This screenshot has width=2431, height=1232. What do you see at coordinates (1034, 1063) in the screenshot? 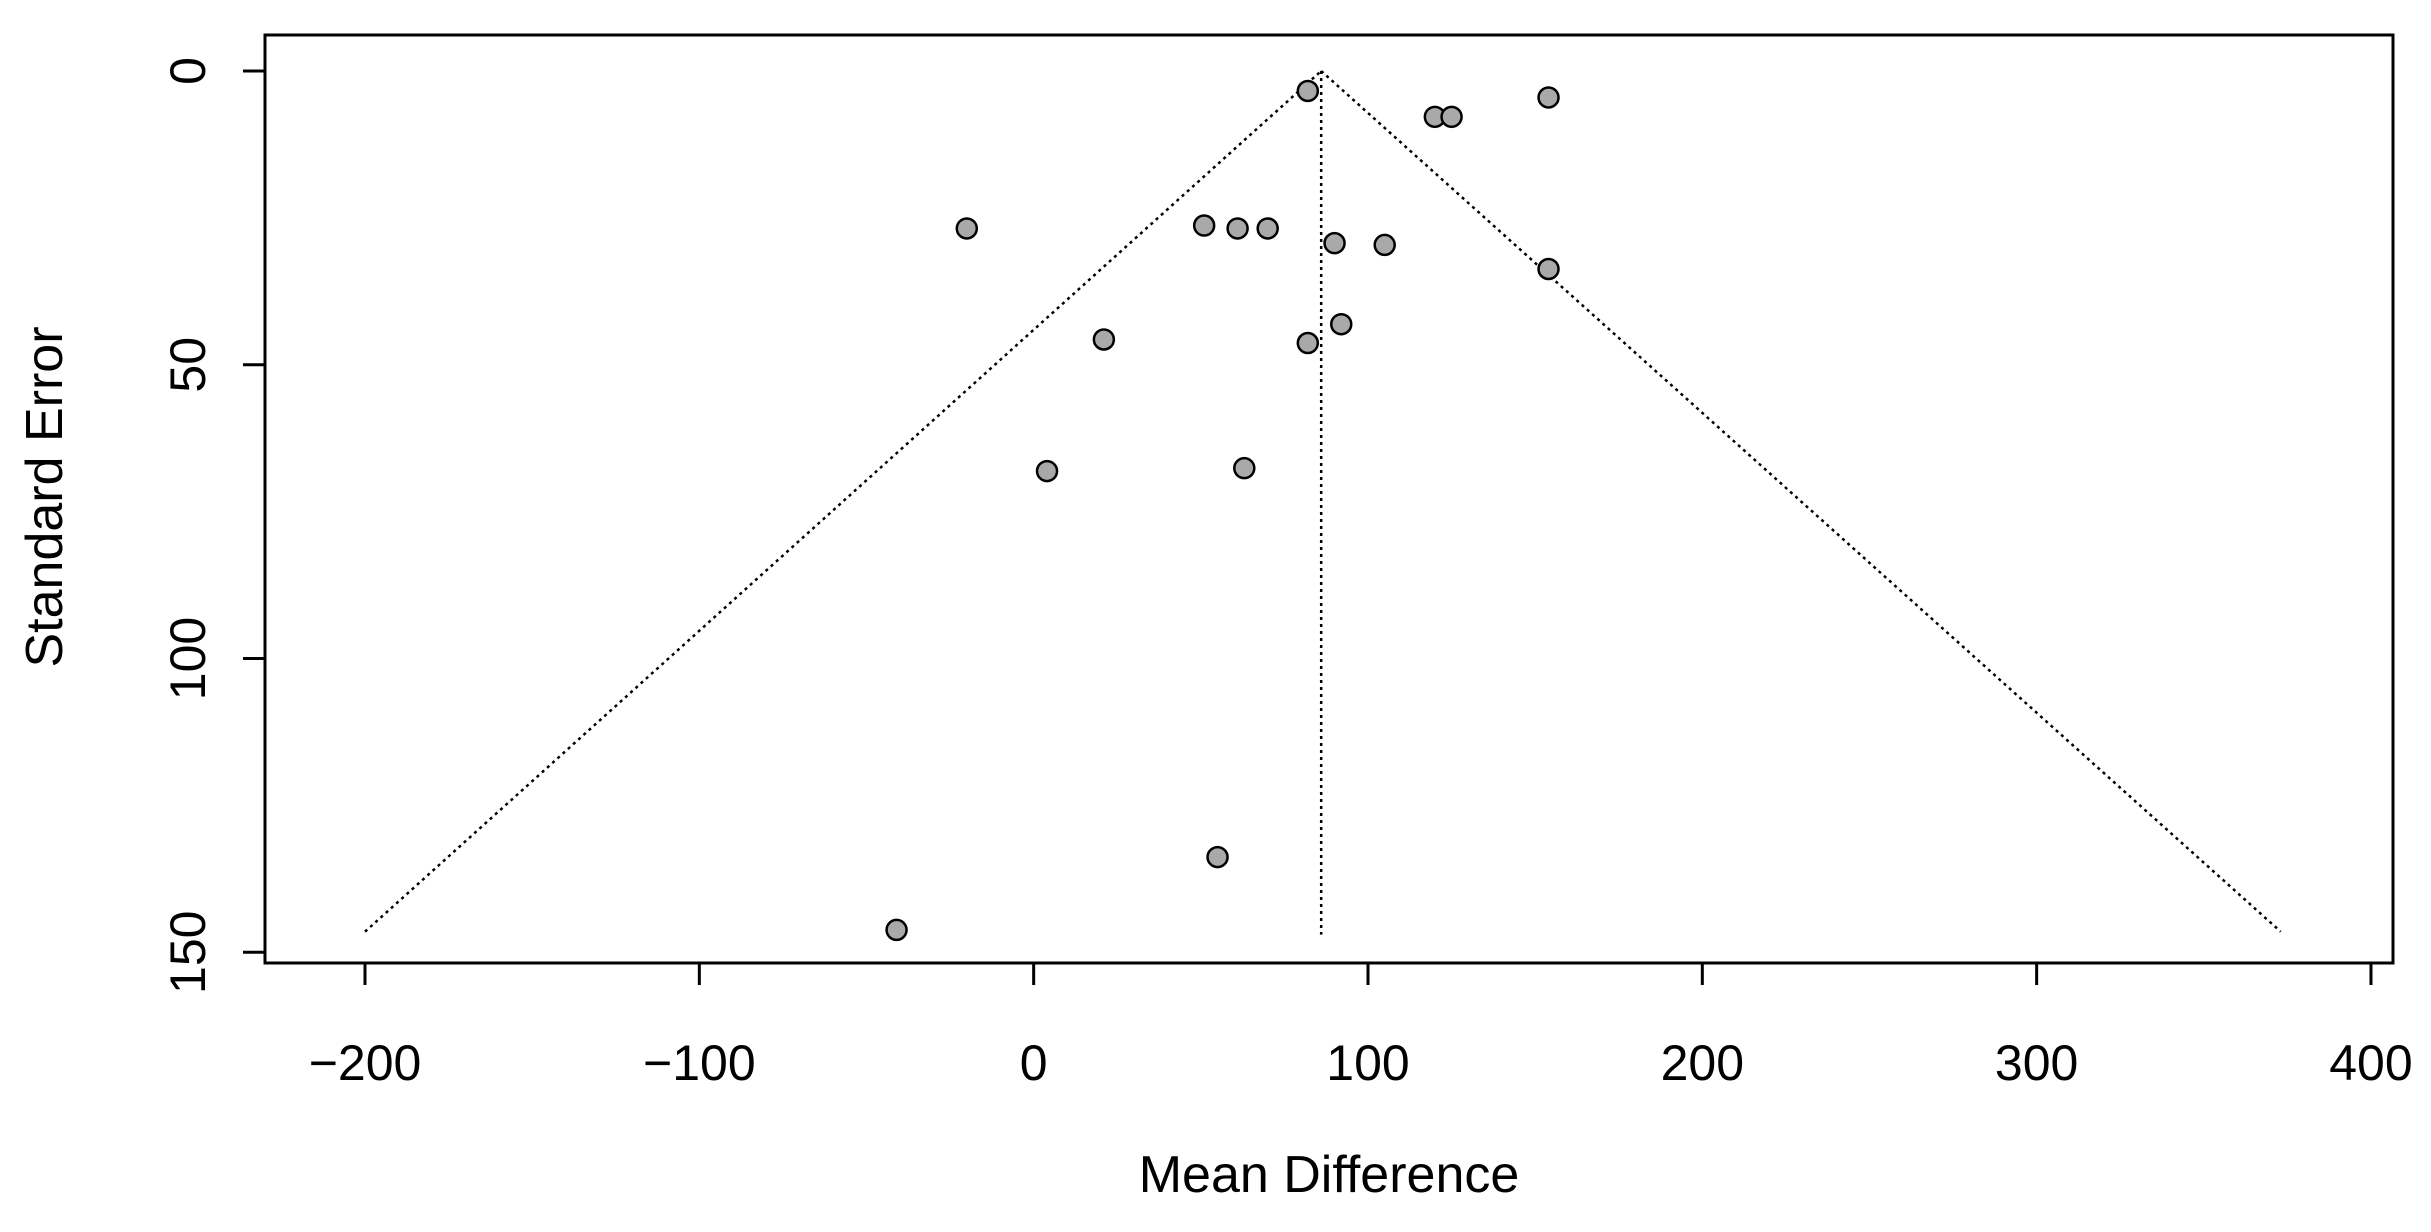
I see `x-tick-label-2: 0` at bounding box center [1034, 1063].